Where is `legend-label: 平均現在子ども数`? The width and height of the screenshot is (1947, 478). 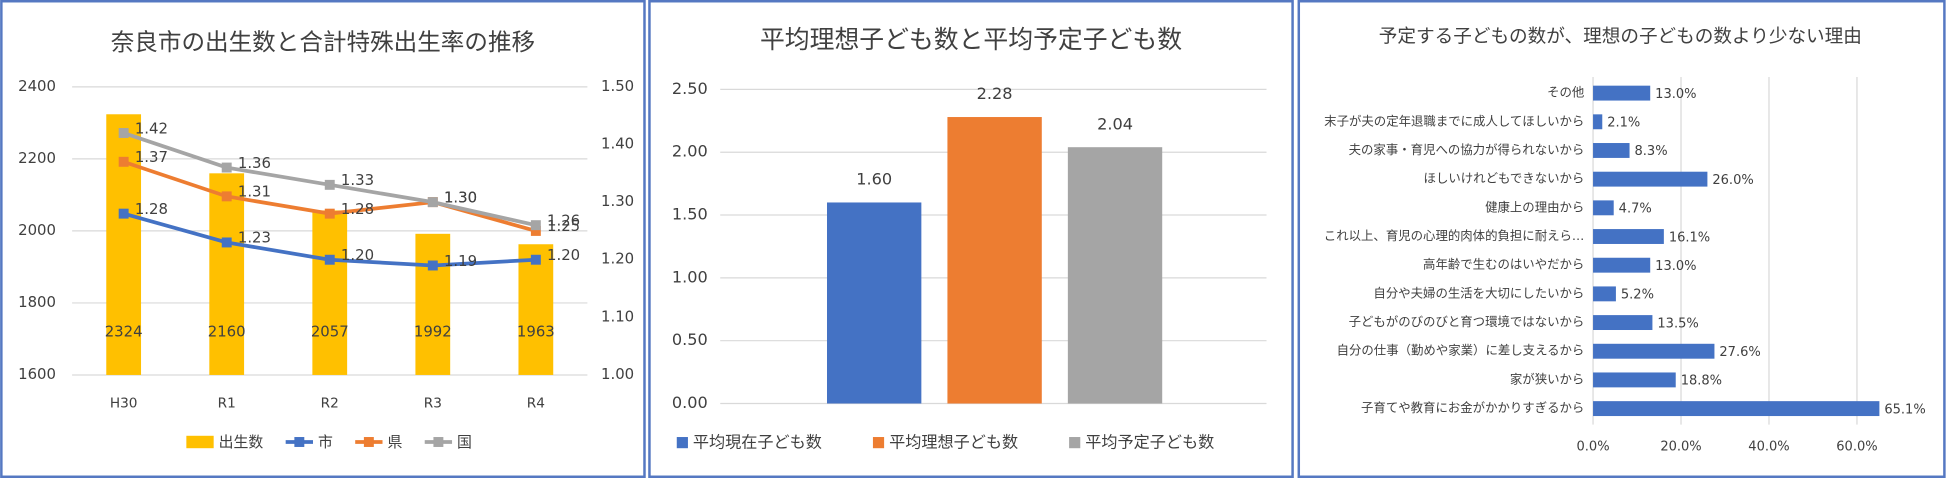 legend-label: 平均現在子ども数 is located at coordinates (757, 442).